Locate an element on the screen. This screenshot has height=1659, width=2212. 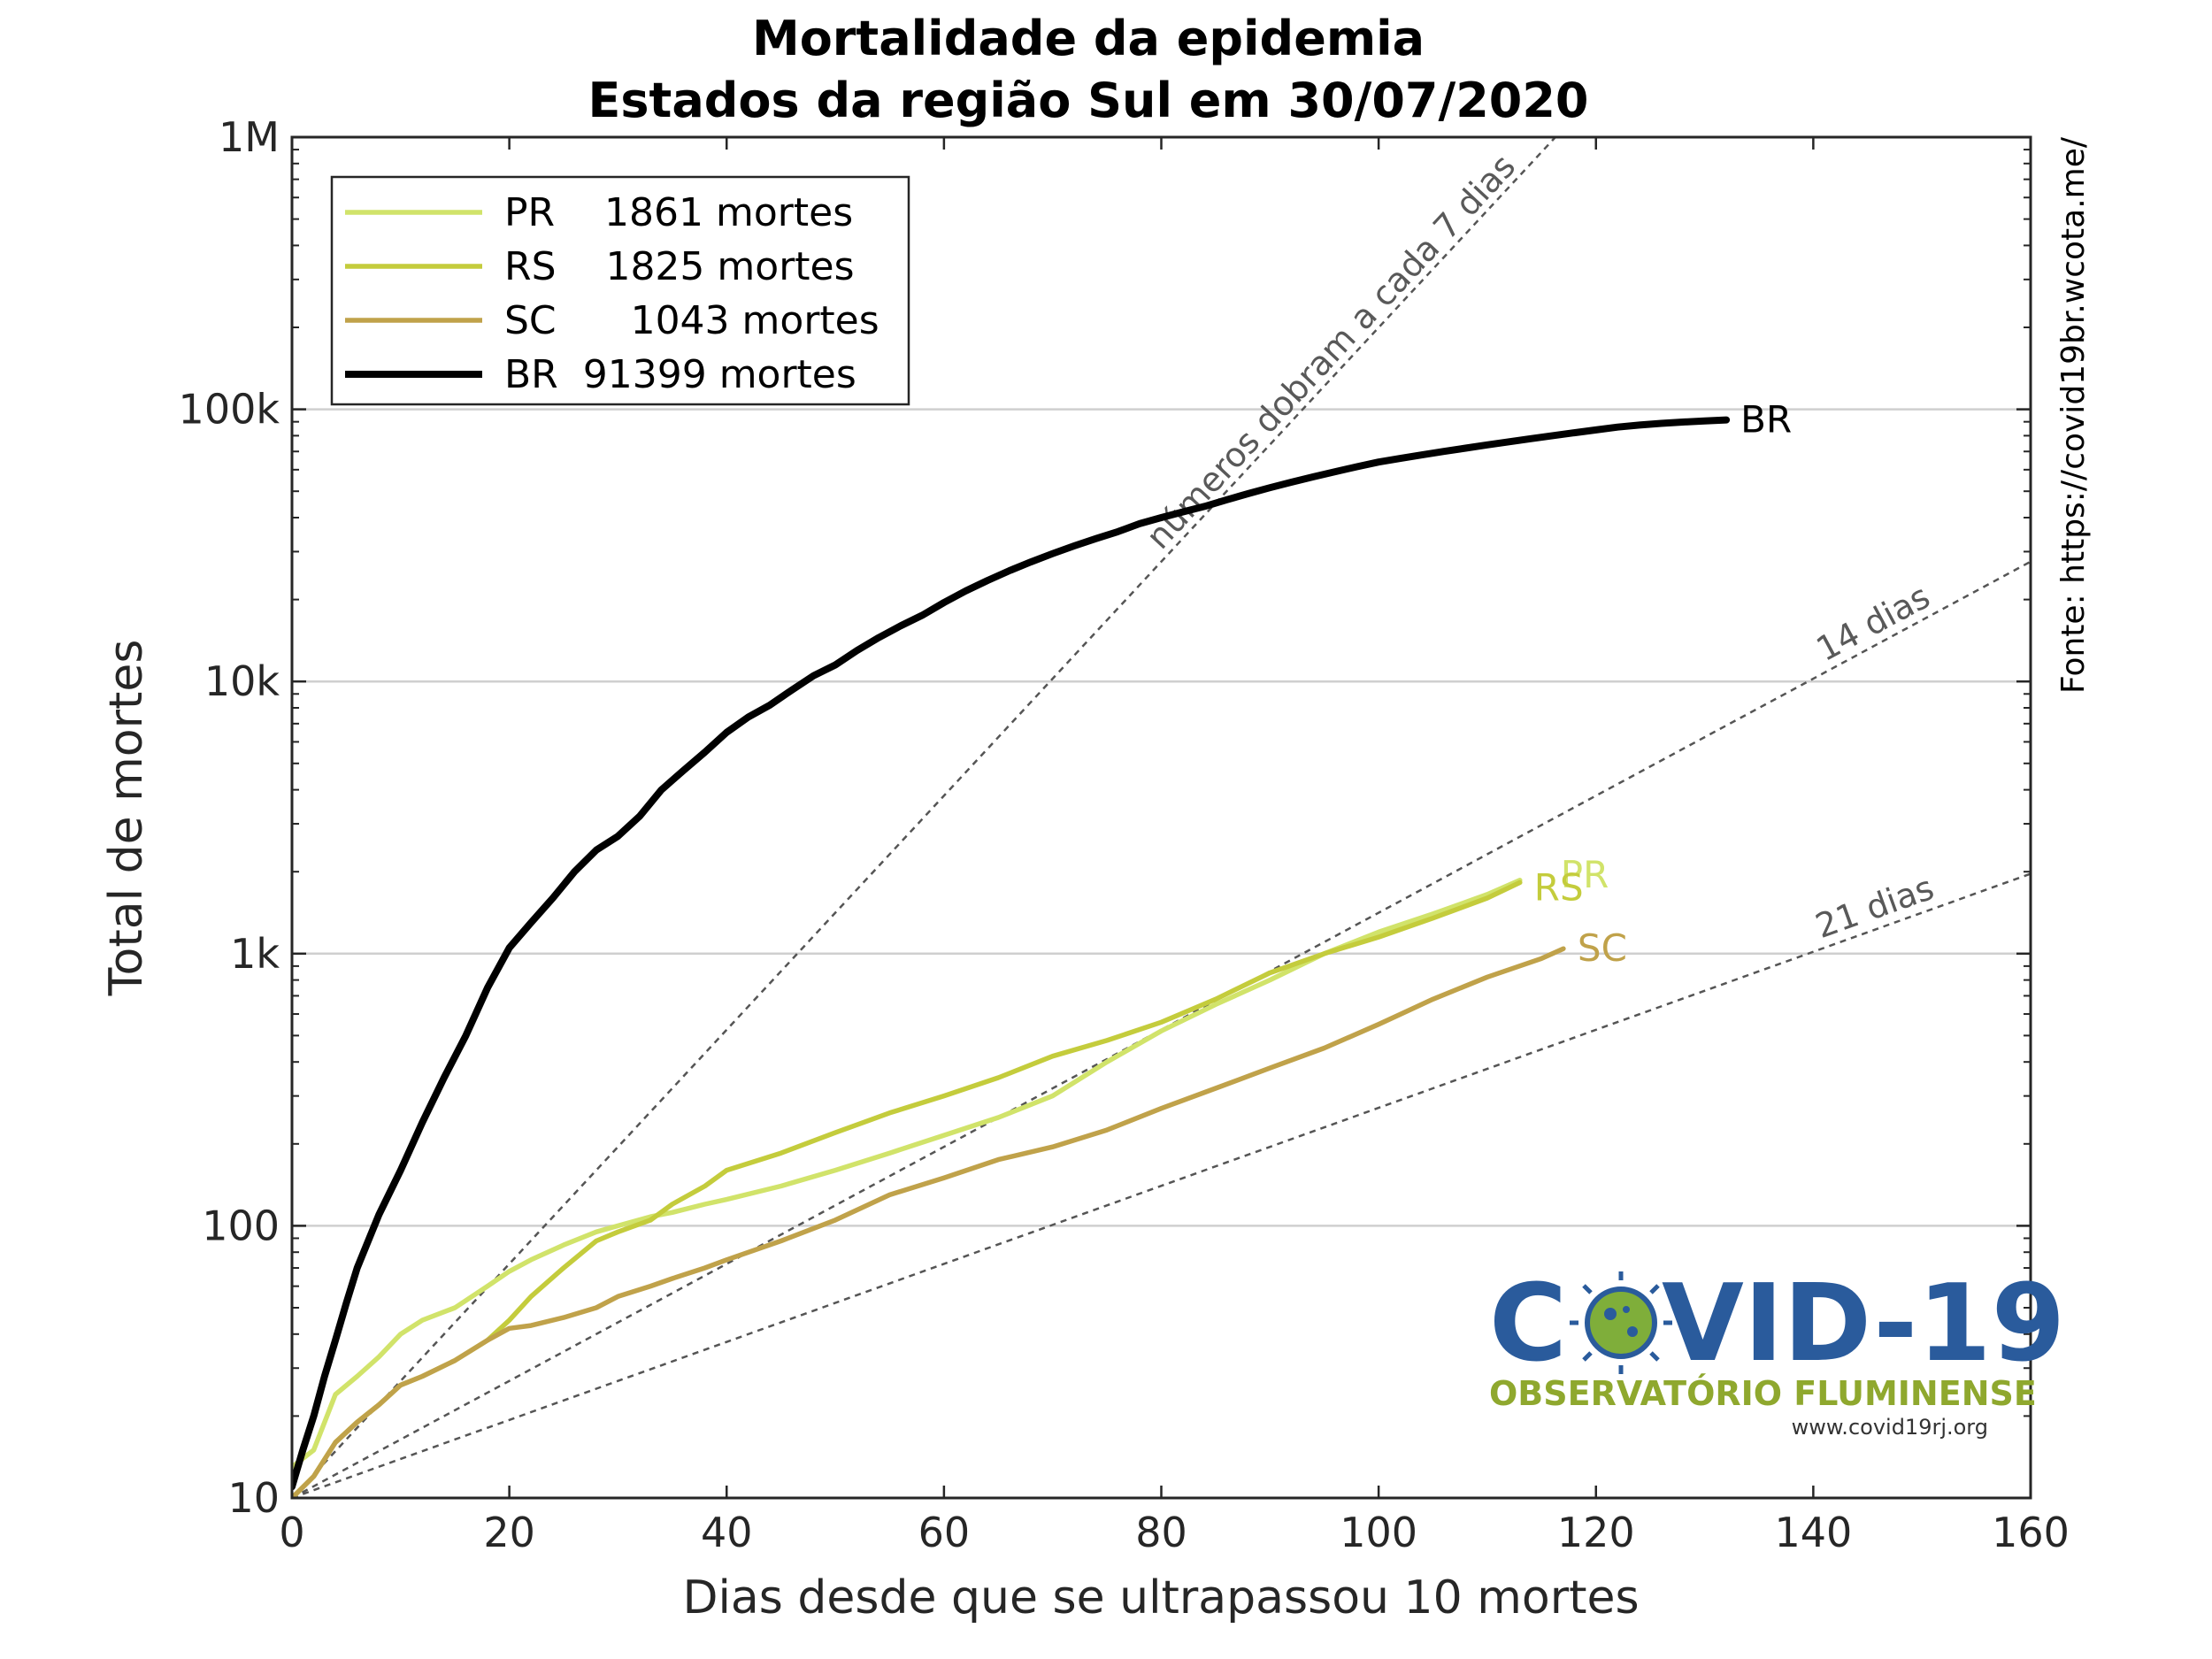
legend-label-rs: RS 1825 mortes is located at coordinates (680, 267).